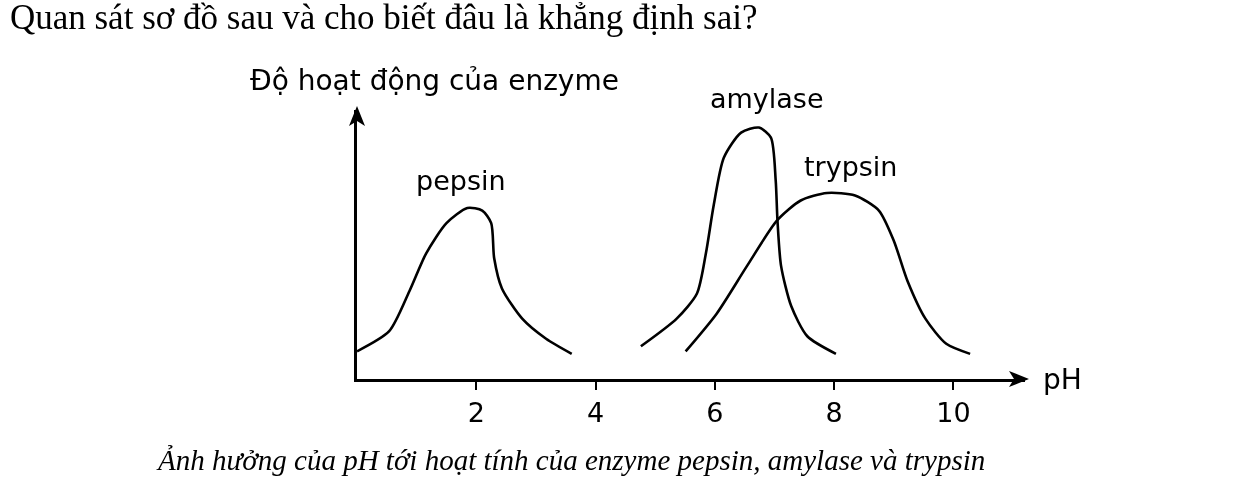 The image size is (1243, 496). I want to click on series-label: trypsin, so click(851, 166).